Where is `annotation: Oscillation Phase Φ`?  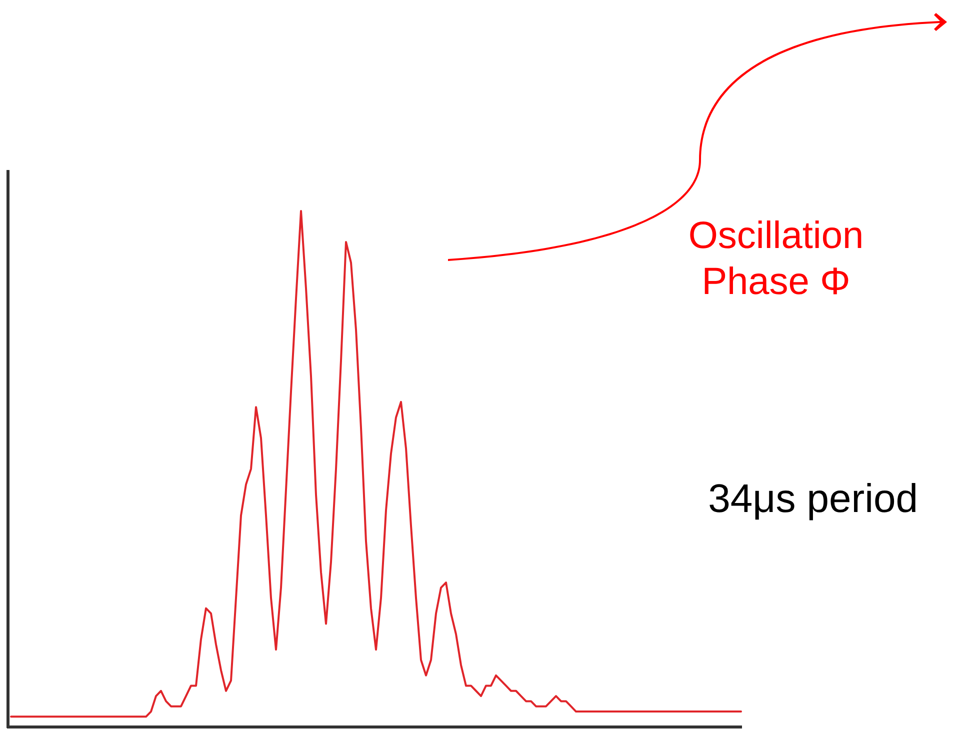 annotation: Oscillation Phase Φ is located at coordinates (776, 259).